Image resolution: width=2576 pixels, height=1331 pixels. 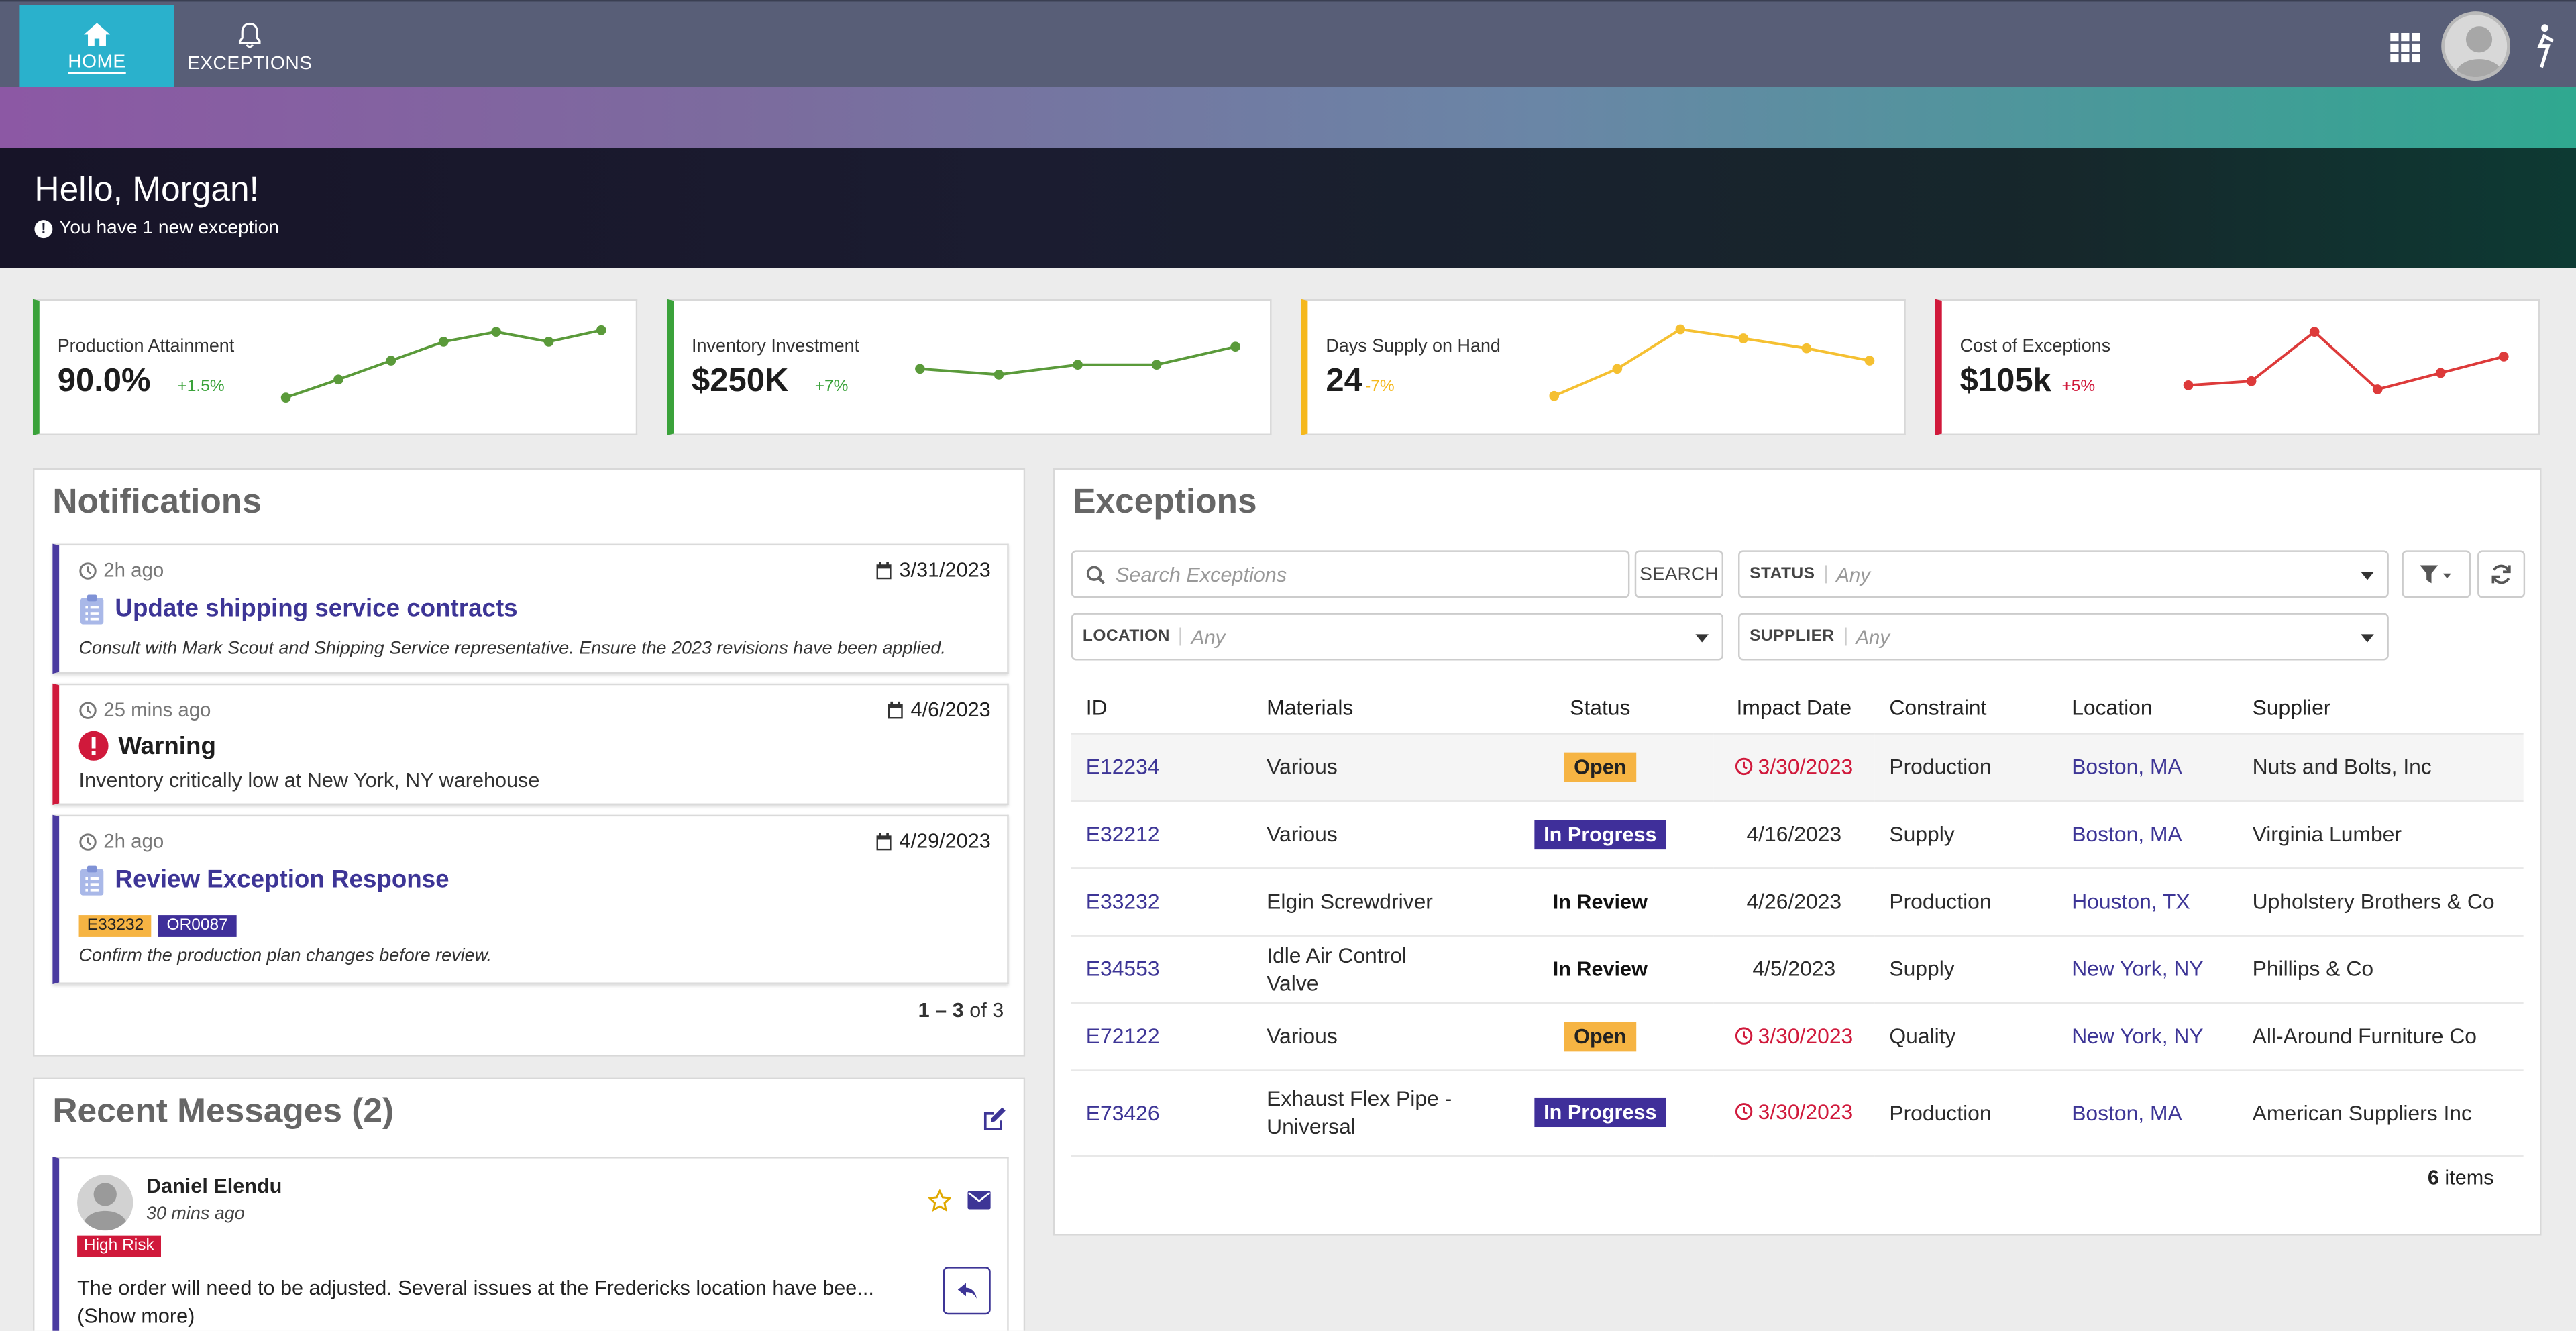 I want to click on items-count-number: 6, so click(x=2433, y=1178).